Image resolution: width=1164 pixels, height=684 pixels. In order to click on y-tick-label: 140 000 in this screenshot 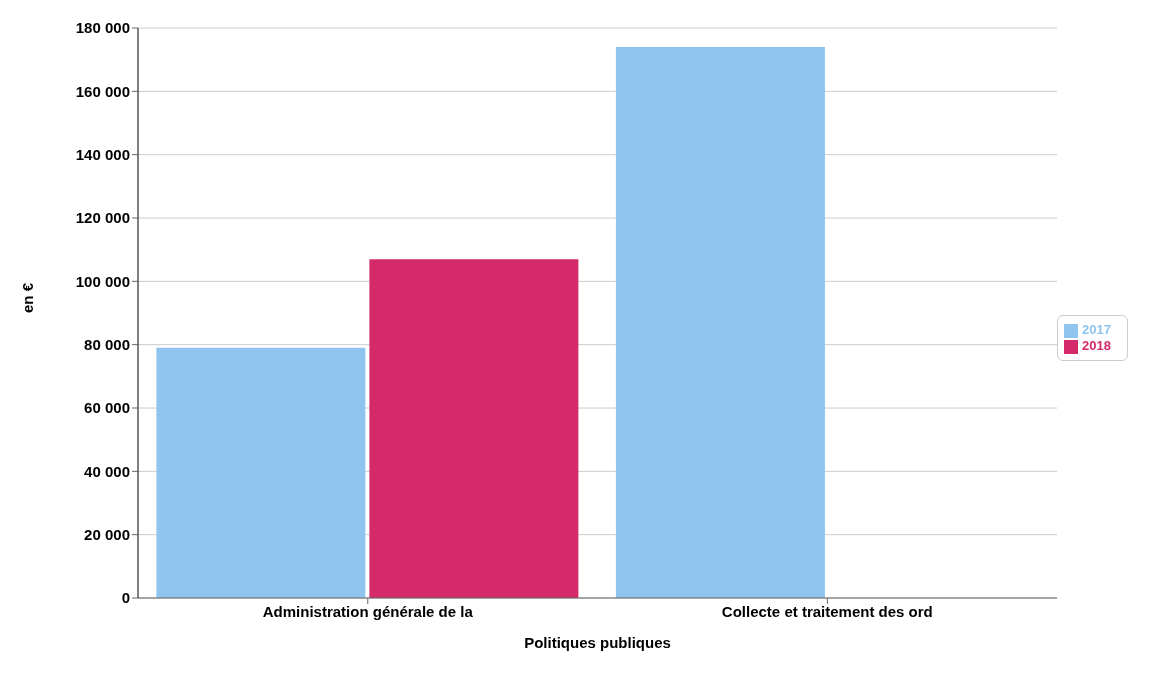, I will do `click(102, 154)`.